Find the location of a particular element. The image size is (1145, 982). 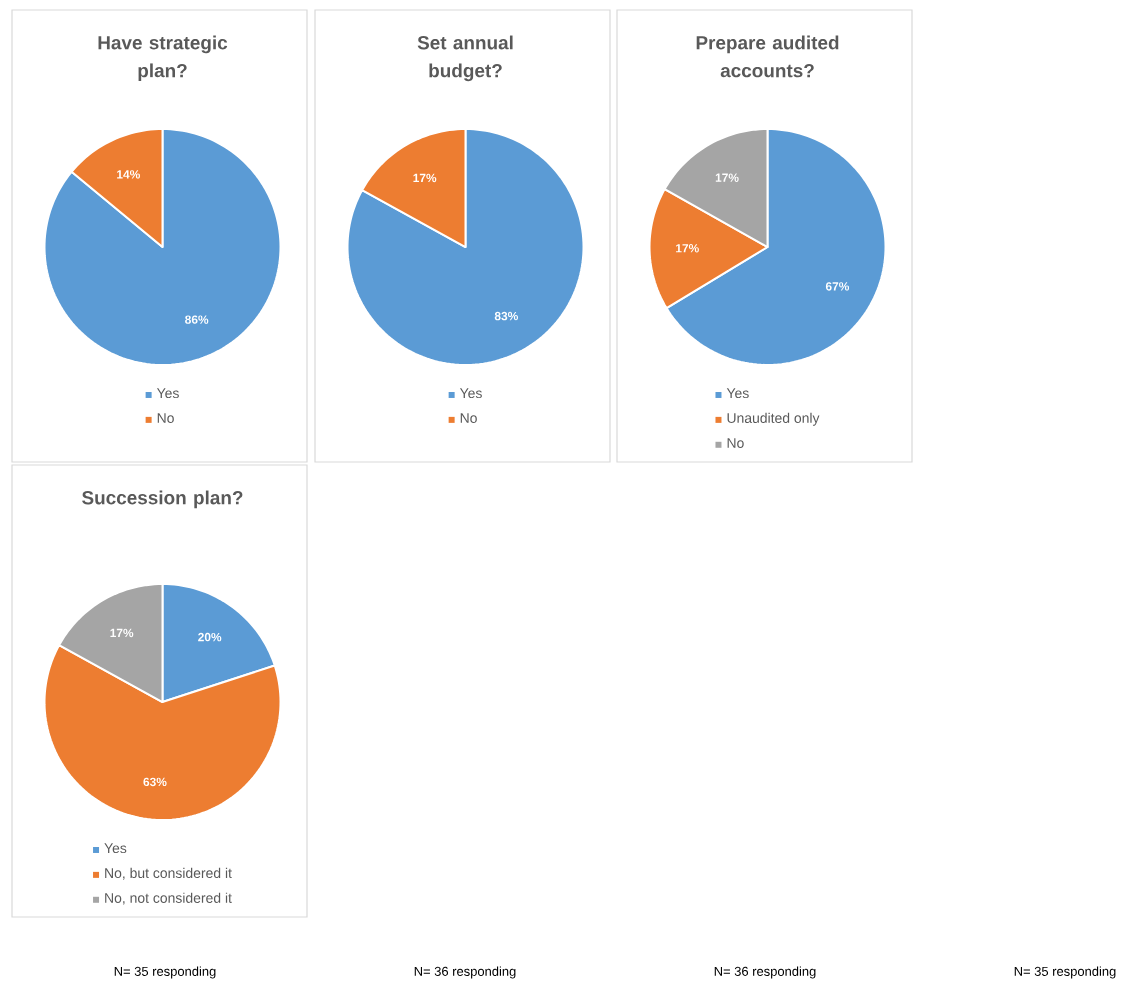

chart-title: Have strategic plan? is located at coordinates (163, 58).